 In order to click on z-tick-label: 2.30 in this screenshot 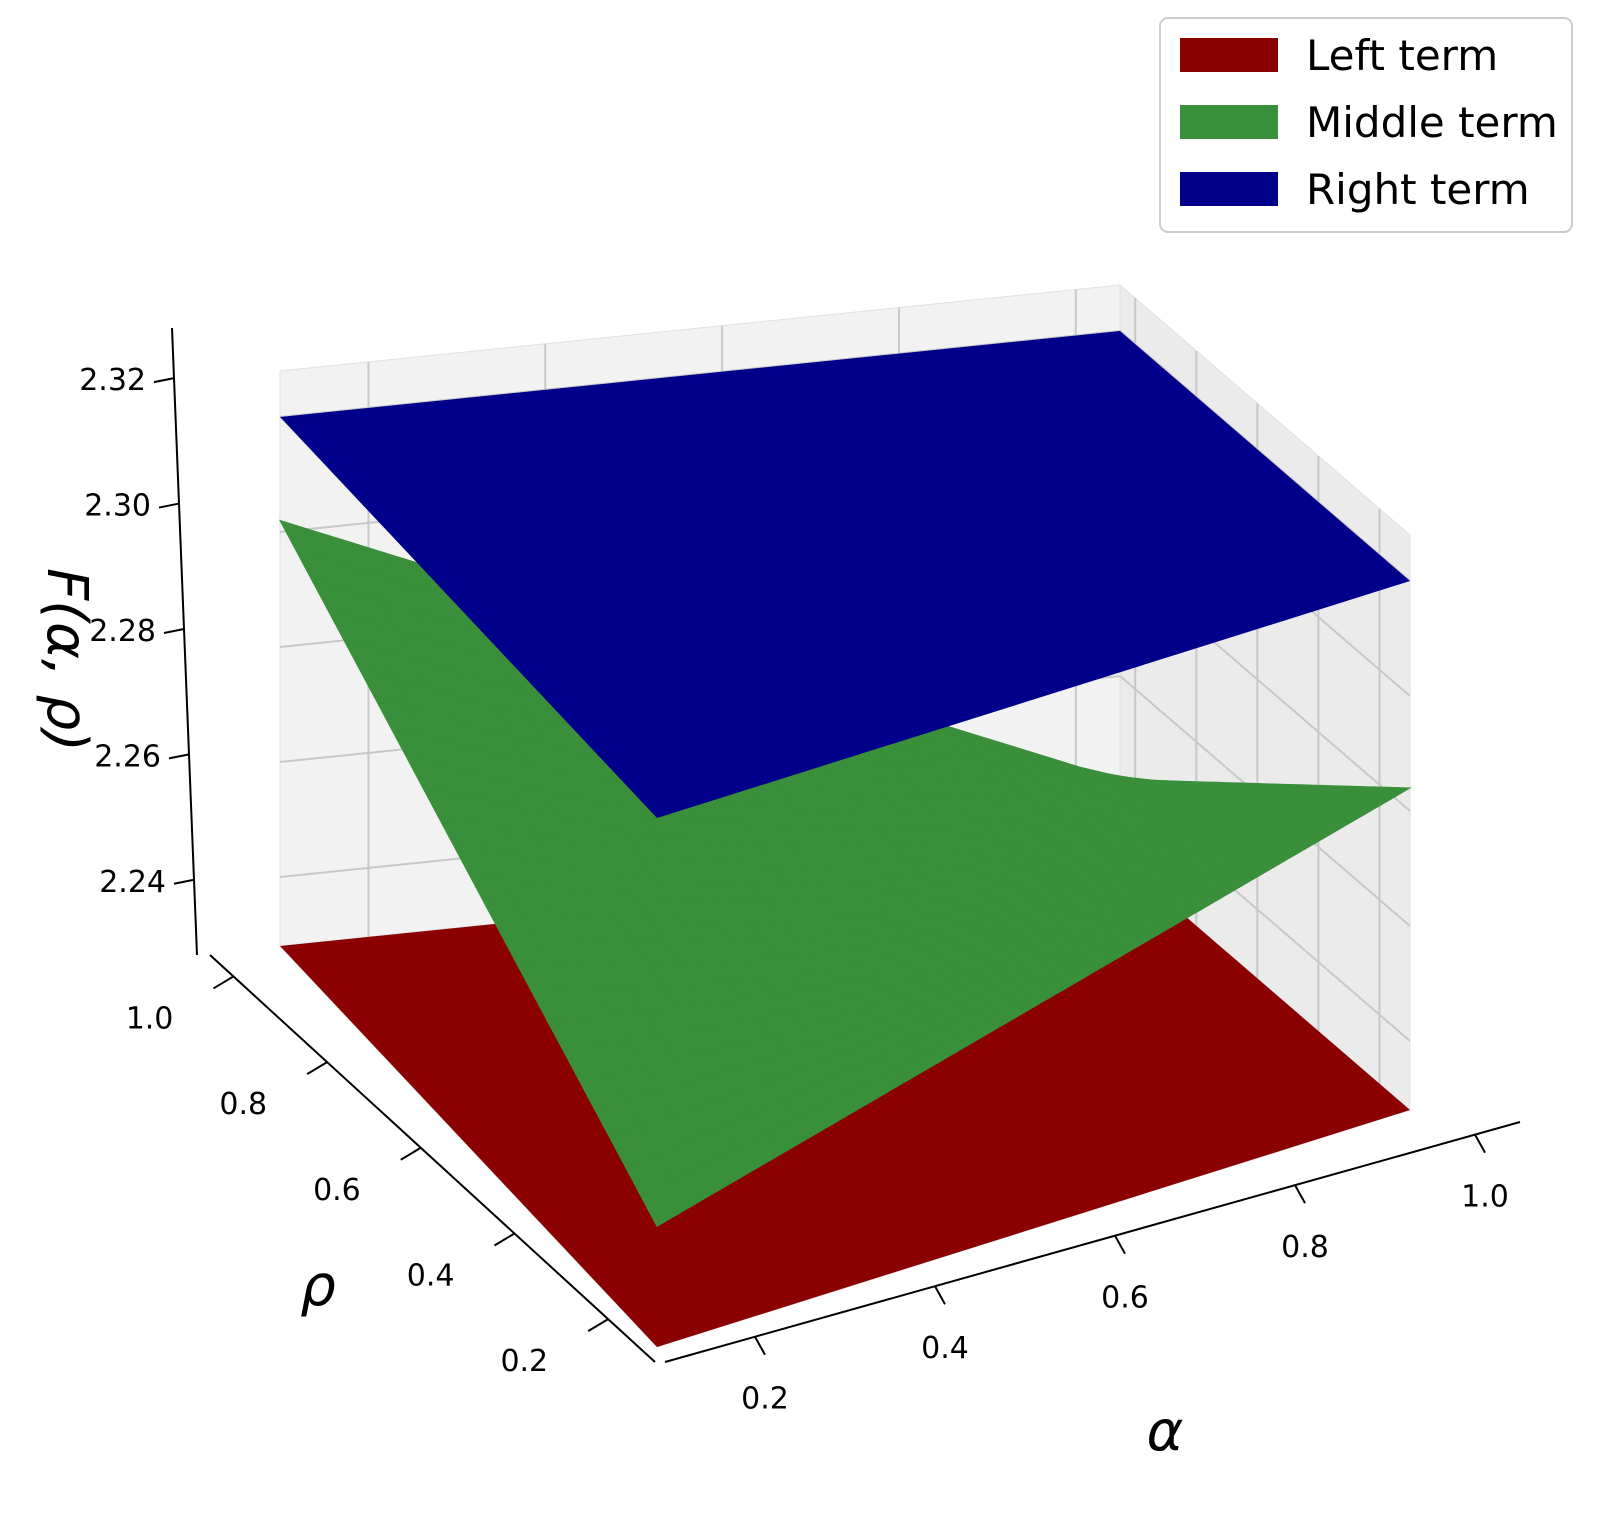, I will do `click(117, 506)`.